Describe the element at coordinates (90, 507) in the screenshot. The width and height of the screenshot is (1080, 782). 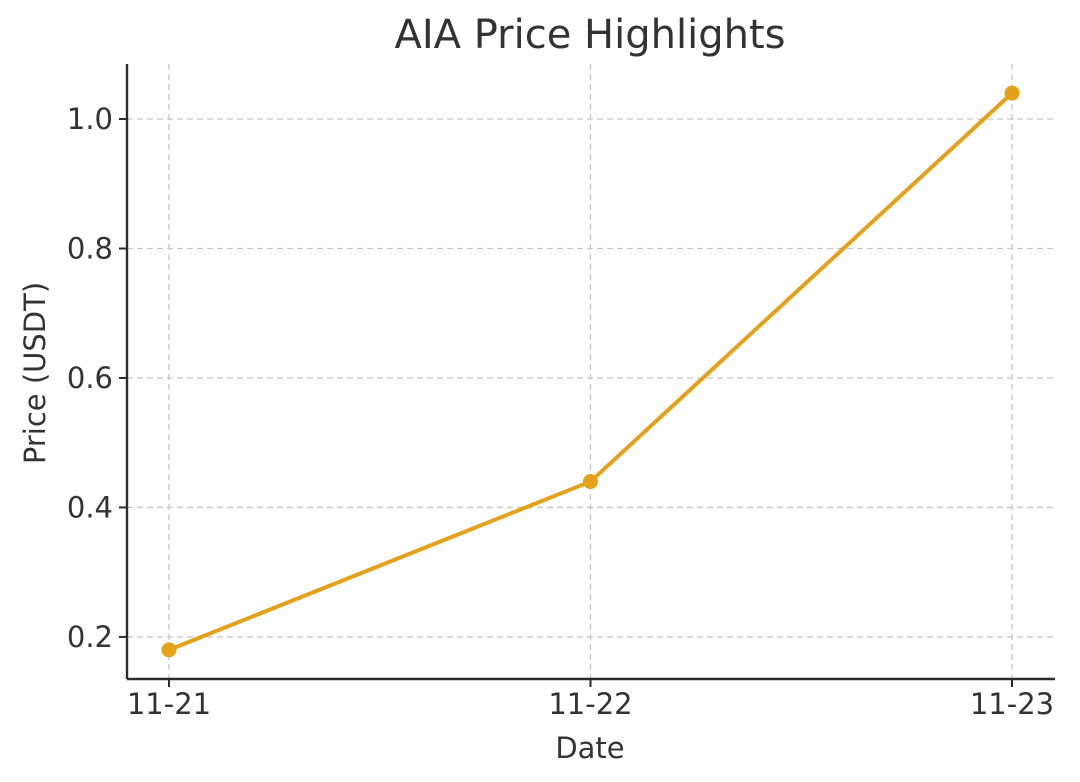
I see `y-tick-label: 0.4` at that location.